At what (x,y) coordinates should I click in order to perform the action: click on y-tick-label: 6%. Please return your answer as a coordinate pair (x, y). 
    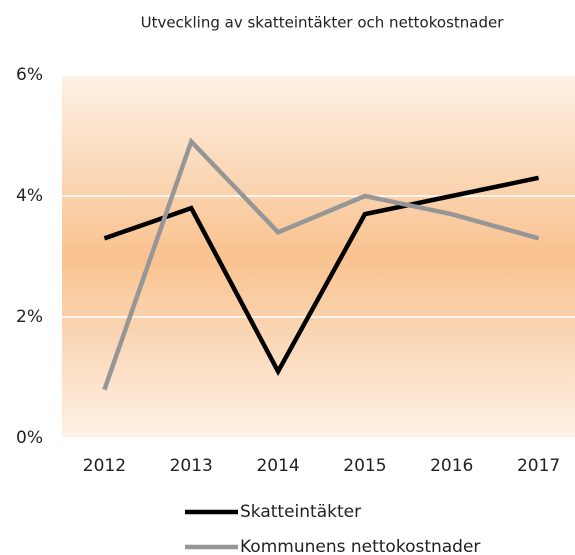
    Looking at the image, I should click on (29, 75).